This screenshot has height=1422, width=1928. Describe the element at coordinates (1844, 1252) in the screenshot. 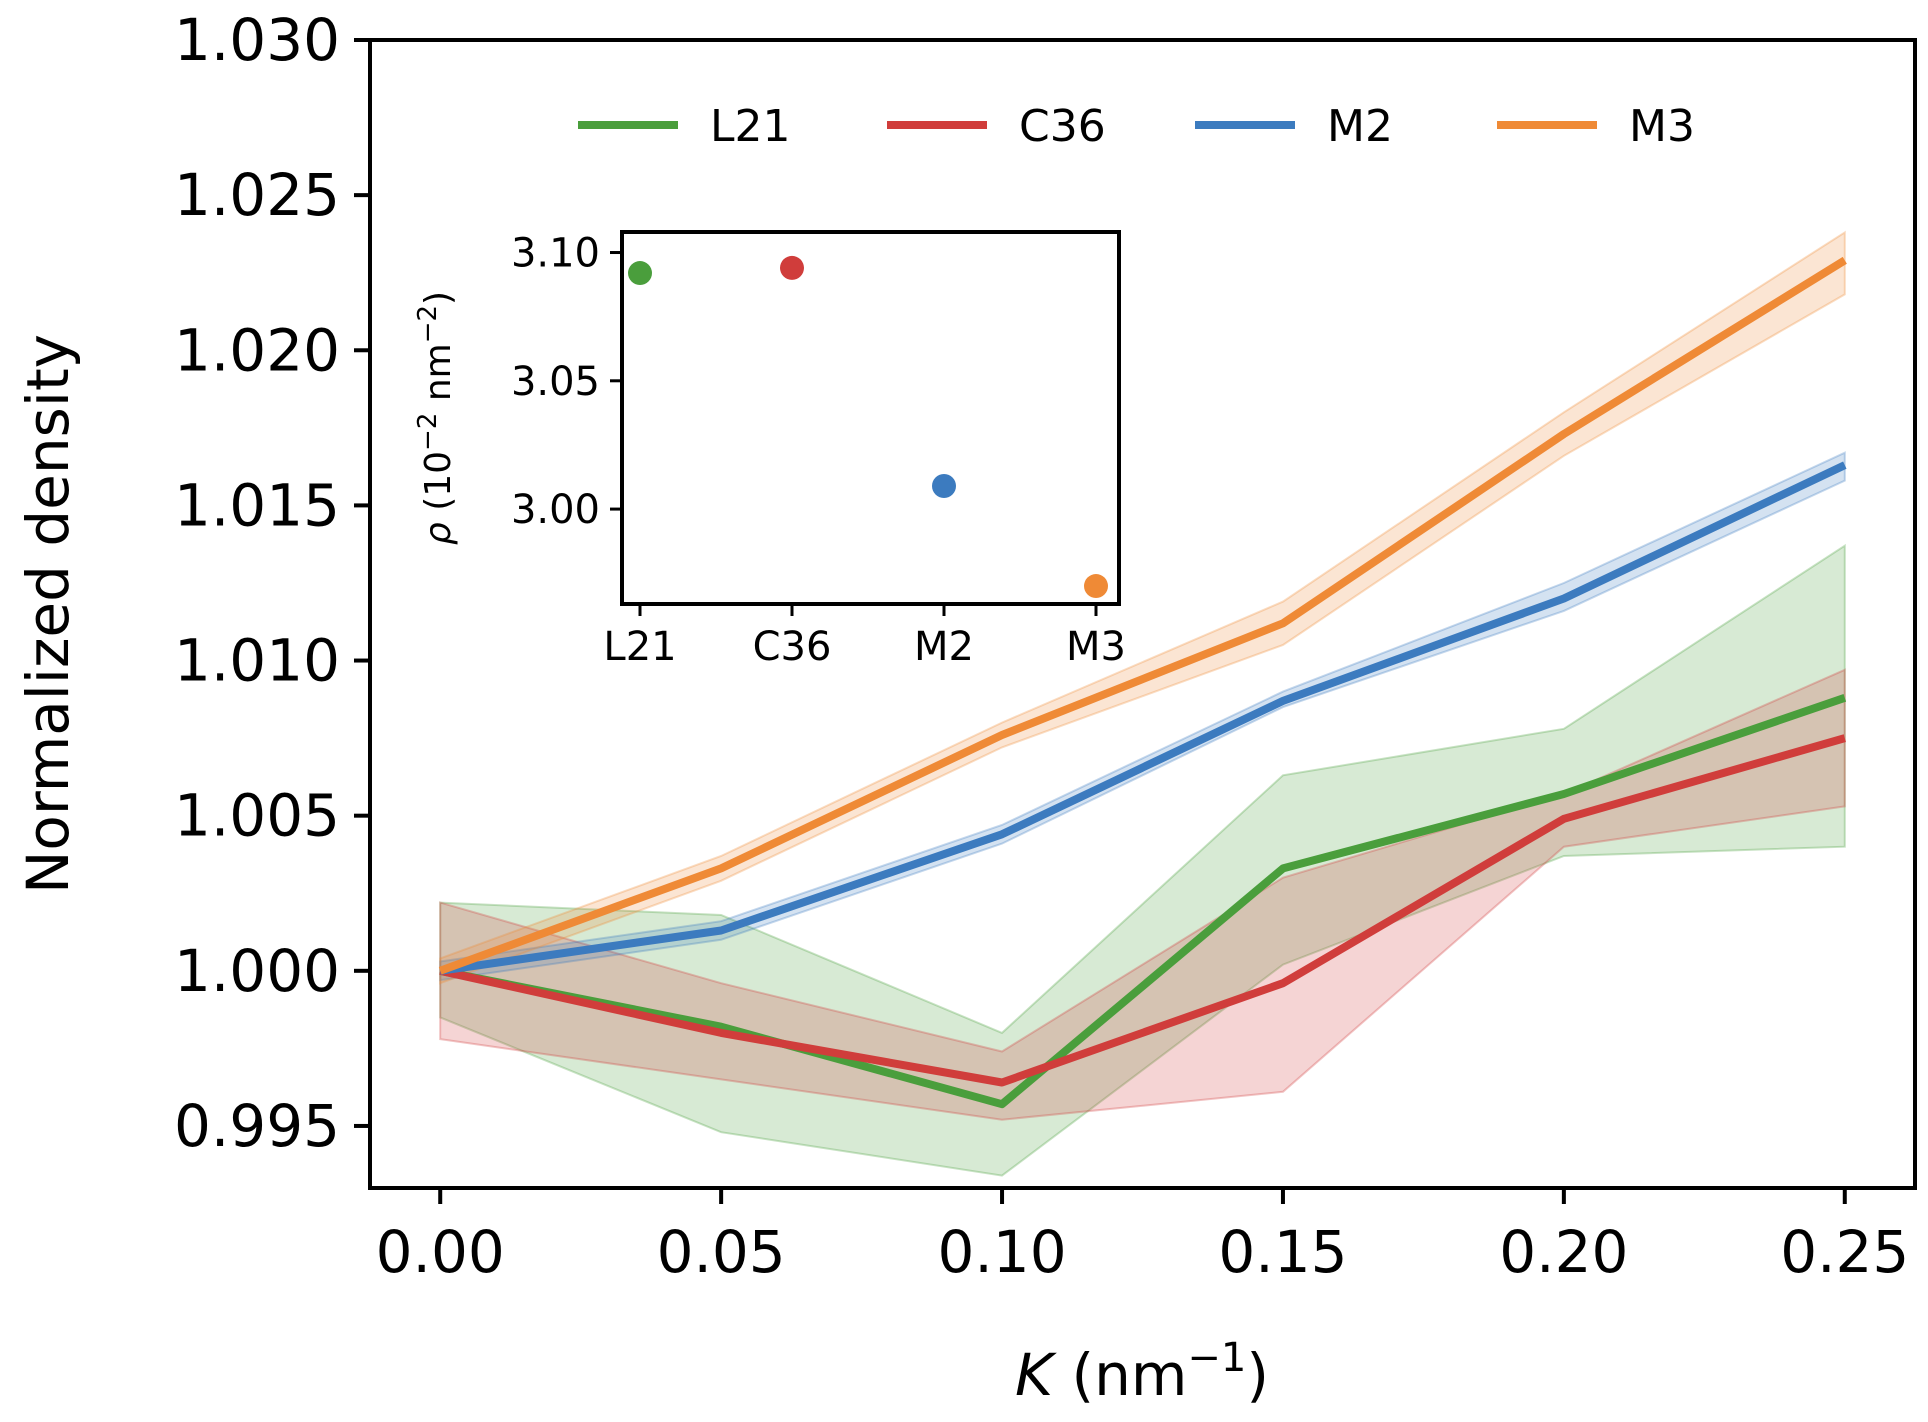

I see `x-tick-label: 0.25` at that location.